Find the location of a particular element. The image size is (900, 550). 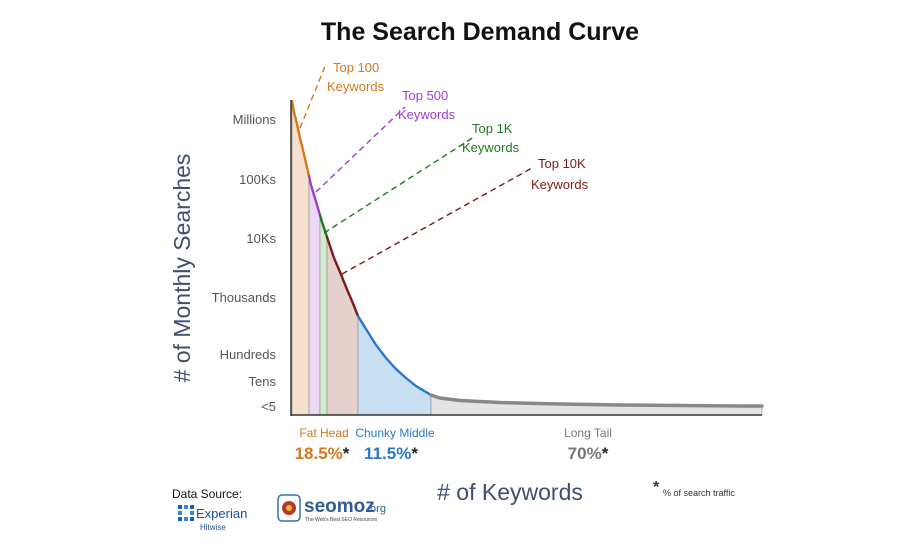

fill-chunky-middle is located at coordinates (394, 365).